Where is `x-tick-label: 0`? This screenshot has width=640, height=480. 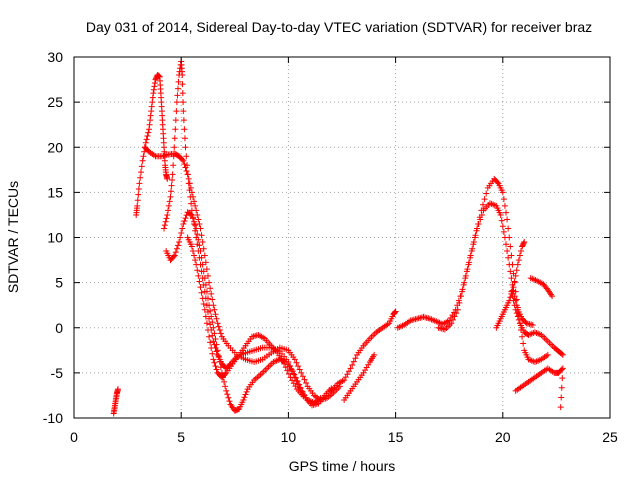
x-tick-label: 0 is located at coordinates (74, 437).